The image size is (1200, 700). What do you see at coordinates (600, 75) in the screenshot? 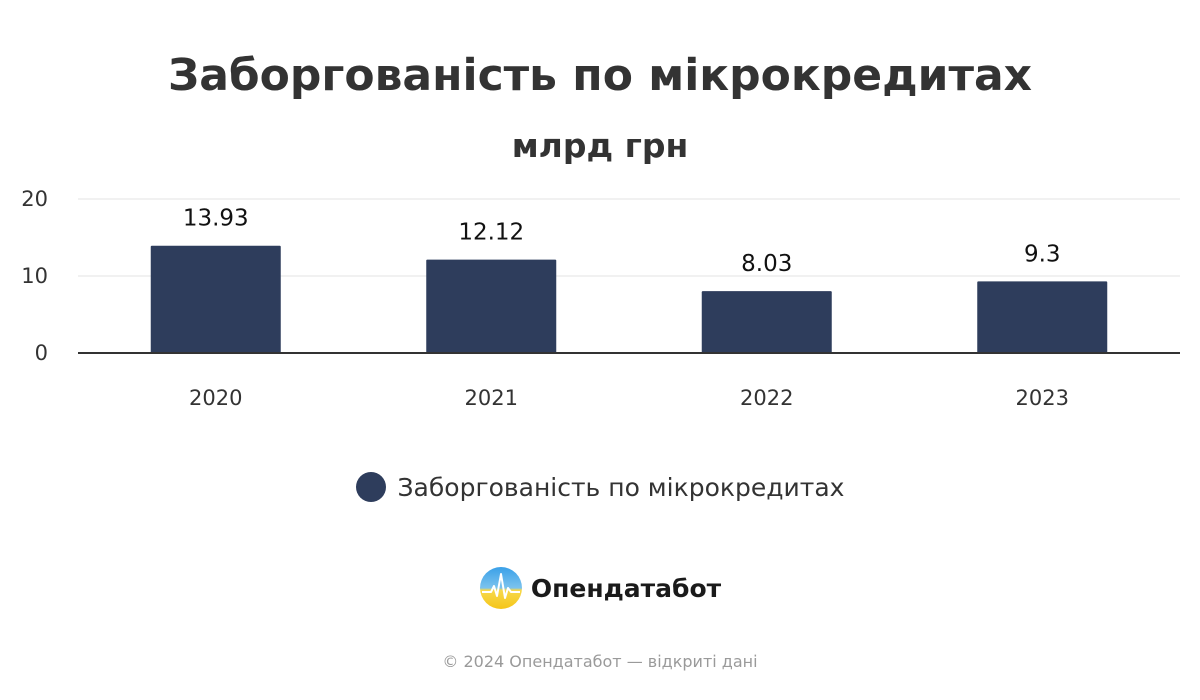
I see `chart-title: Заборгованість по мікрокредитах` at bounding box center [600, 75].